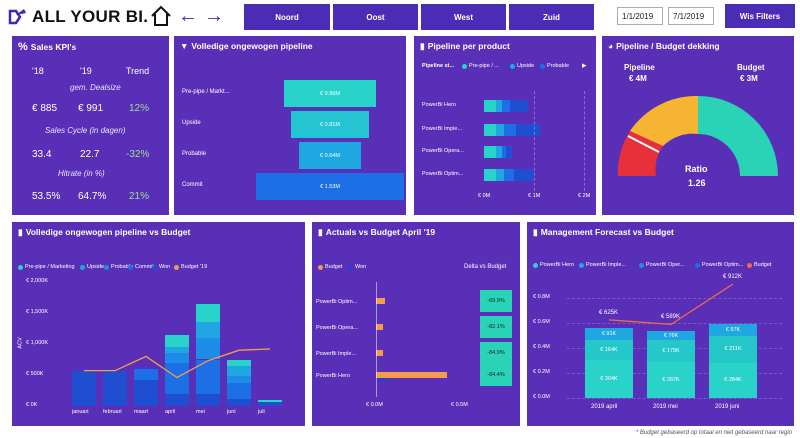 Image resolution: width=800 pixels, height=438 pixels. Describe the element at coordinates (671, 335) in the screenshot. I see `forecast-segment: € 76K` at that location.